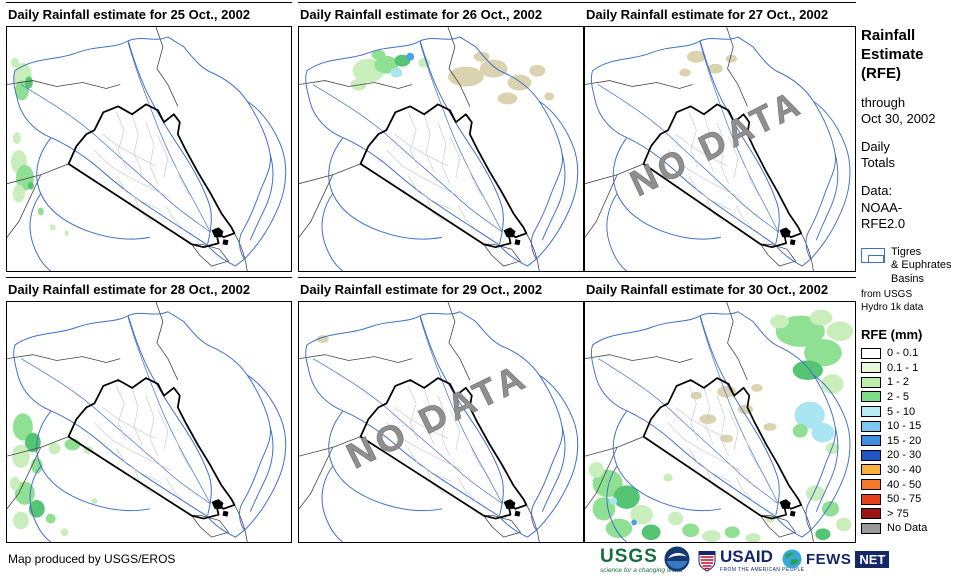 The height and width of the screenshot is (576, 967). I want to click on usaid-logo: USAID FROM THE AMERICAN PEOPLE, so click(751, 560).